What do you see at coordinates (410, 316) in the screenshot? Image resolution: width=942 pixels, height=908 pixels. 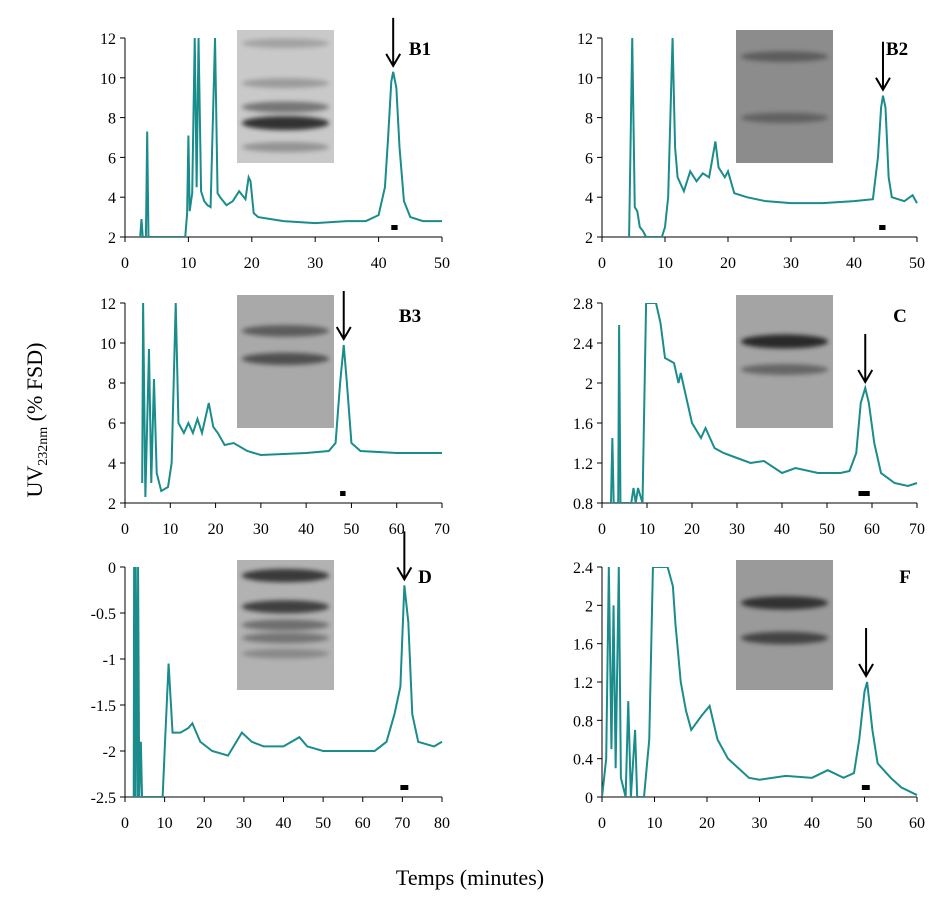 I see `panel-title: B3` at bounding box center [410, 316].